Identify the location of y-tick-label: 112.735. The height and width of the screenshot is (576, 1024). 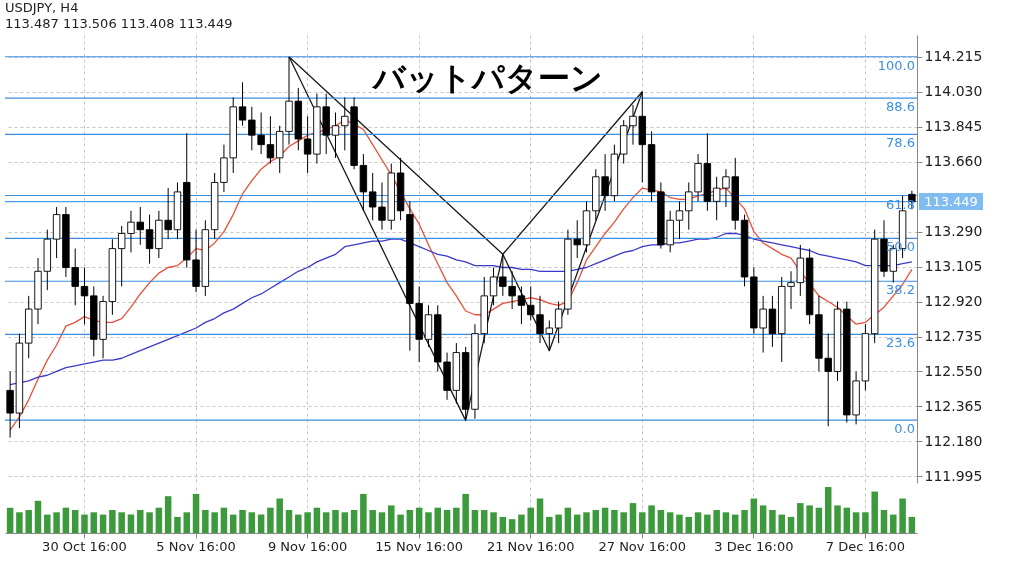
(953, 336).